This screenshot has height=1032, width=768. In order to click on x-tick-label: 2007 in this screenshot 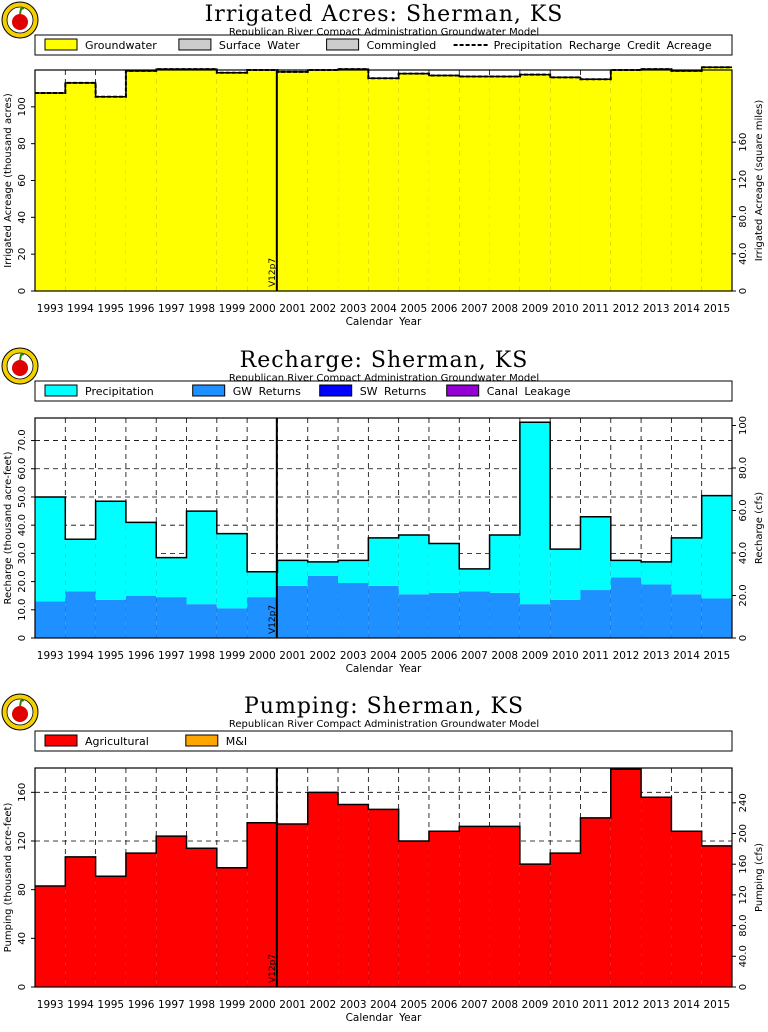, I will do `click(474, 656)`.